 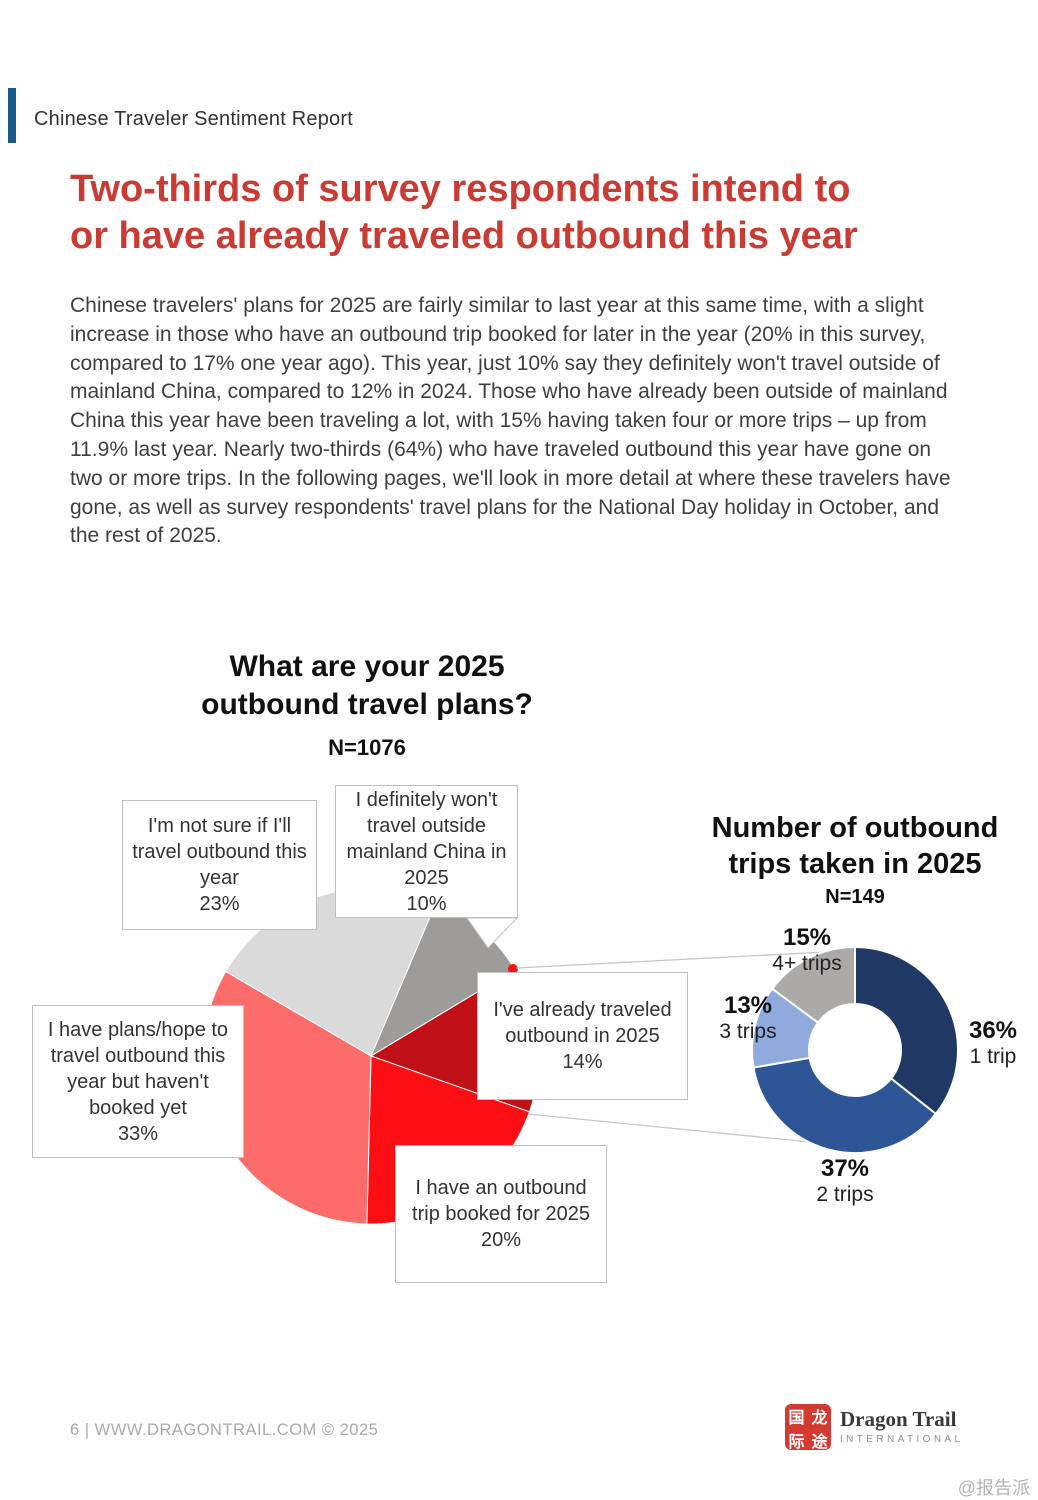 I want to click on donut-cat: 3 trips, so click(x=748, y=1031).